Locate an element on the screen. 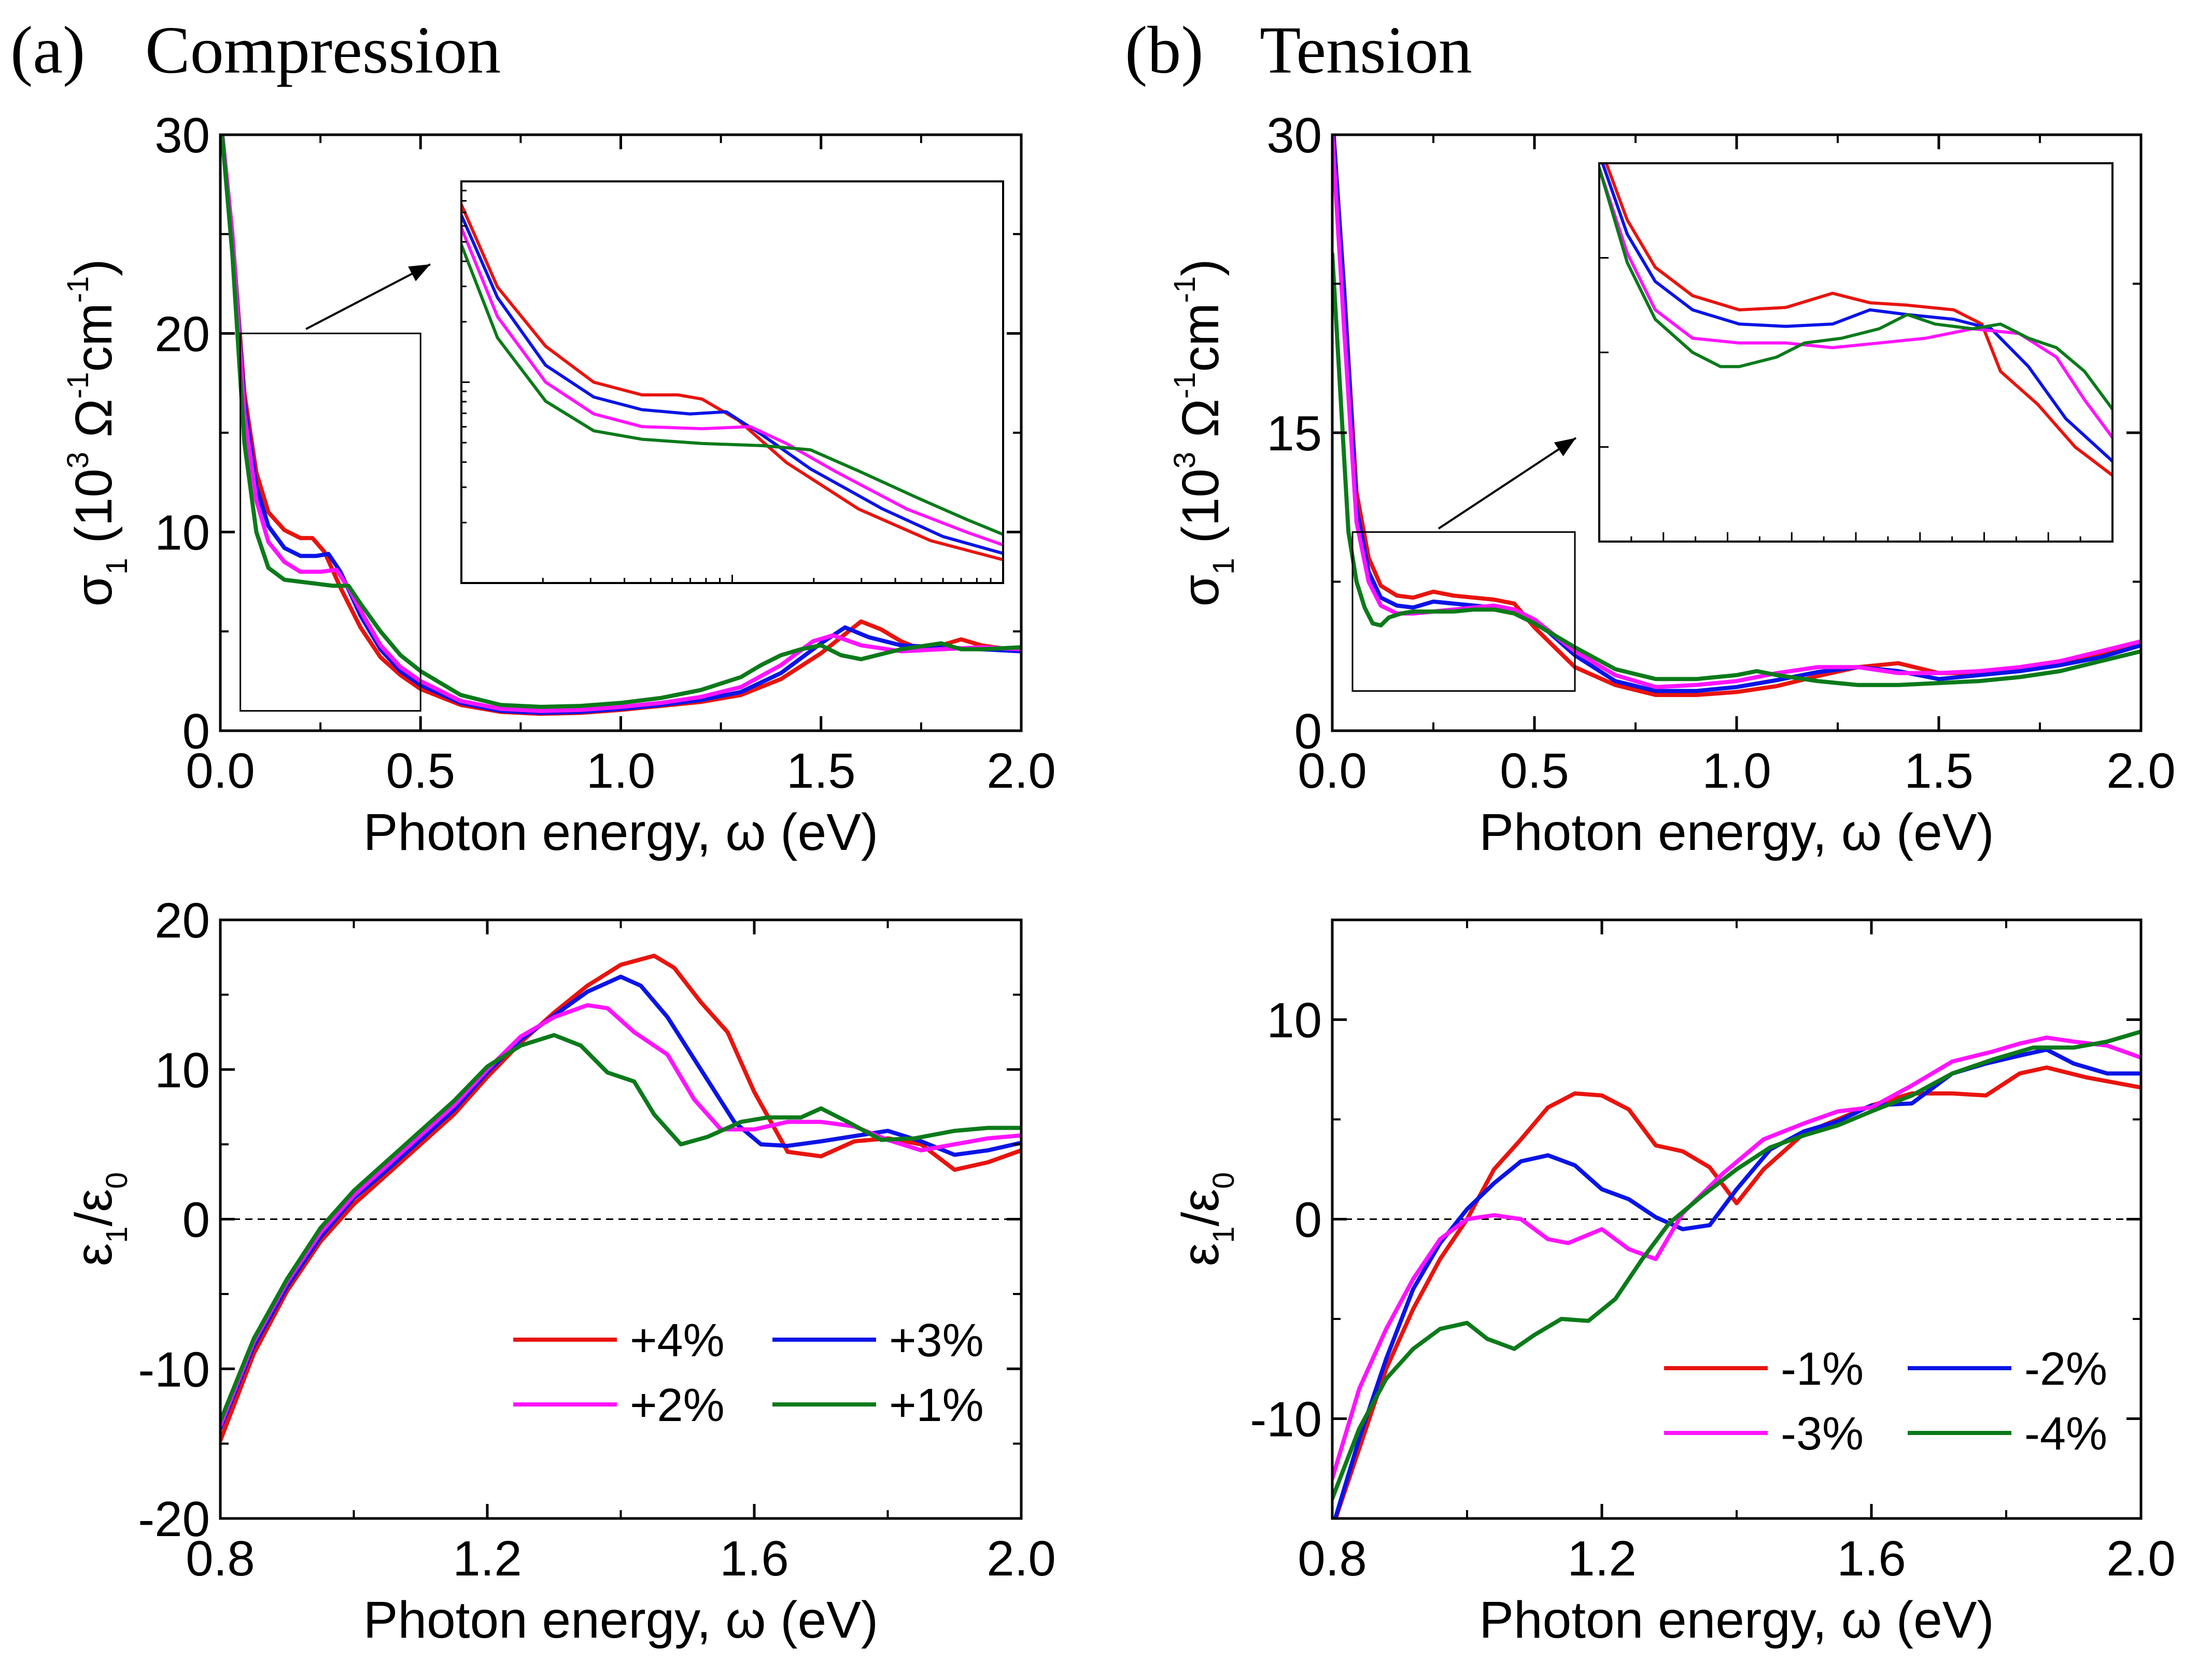 Image resolution: width=2212 pixels, height=1676 pixels. a-bottom-legend-label: +2% is located at coordinates (677, 1406).